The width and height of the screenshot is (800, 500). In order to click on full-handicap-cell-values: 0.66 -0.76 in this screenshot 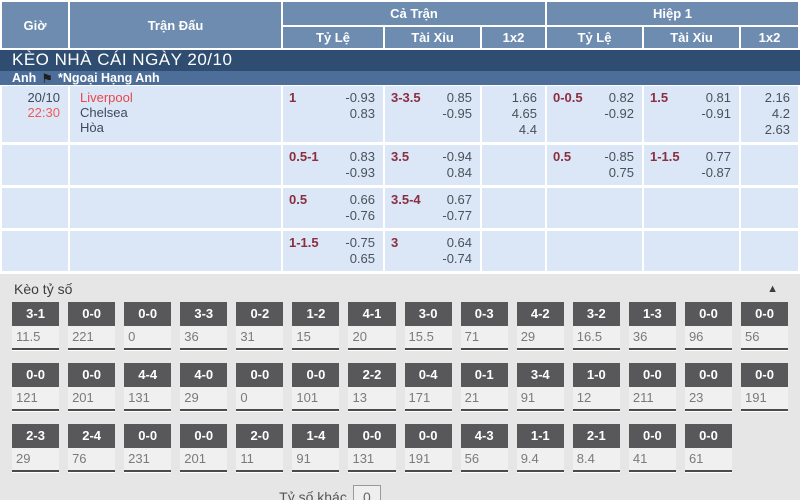, I will do `click(360, 208)`.